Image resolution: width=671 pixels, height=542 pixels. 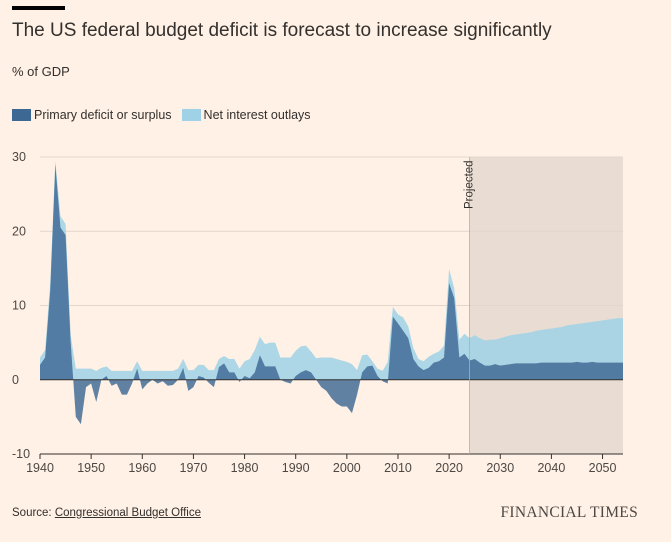 What do you see at coordinates (19, 306) in the screenshot?
I see `y-tick-label-10: 10` at bounding box center [19, 306].